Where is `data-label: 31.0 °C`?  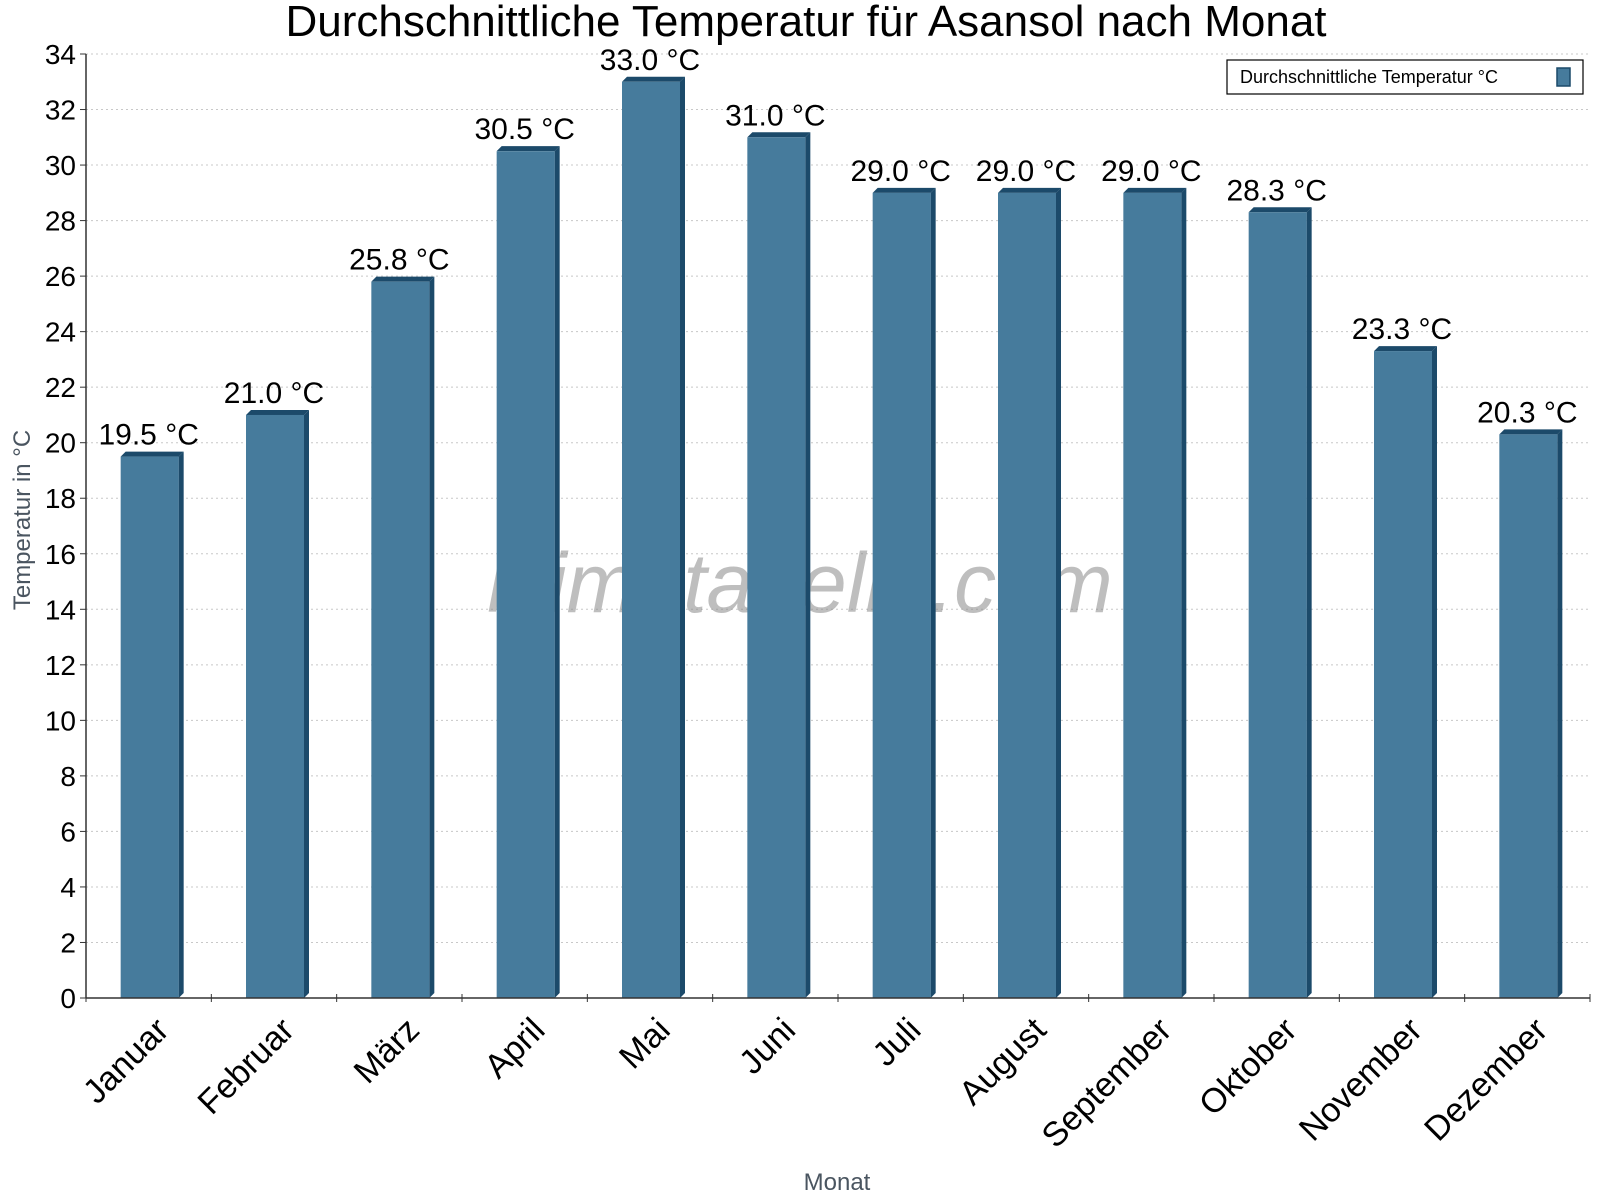 data-label: 31.0 °C is located at coordinates (775, 115).